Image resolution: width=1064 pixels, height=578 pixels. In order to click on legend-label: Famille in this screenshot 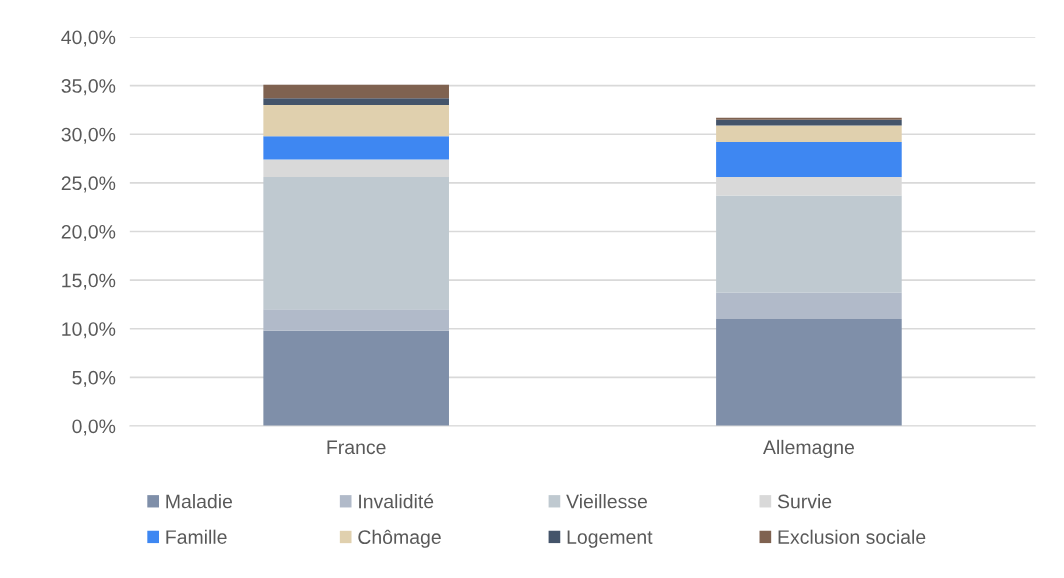, I will do `click(196, 536)`.